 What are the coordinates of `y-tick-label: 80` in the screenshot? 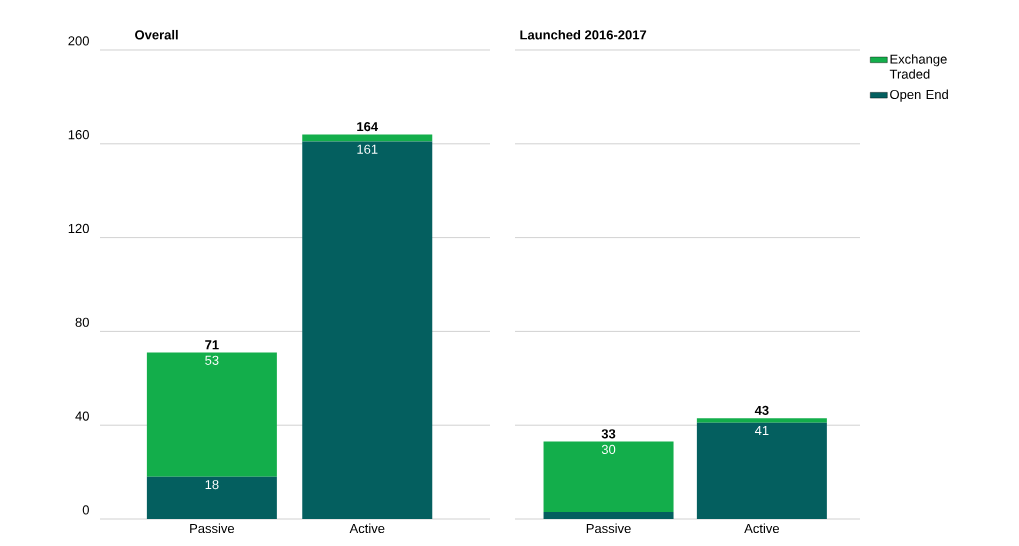 It's located at (82, 322).